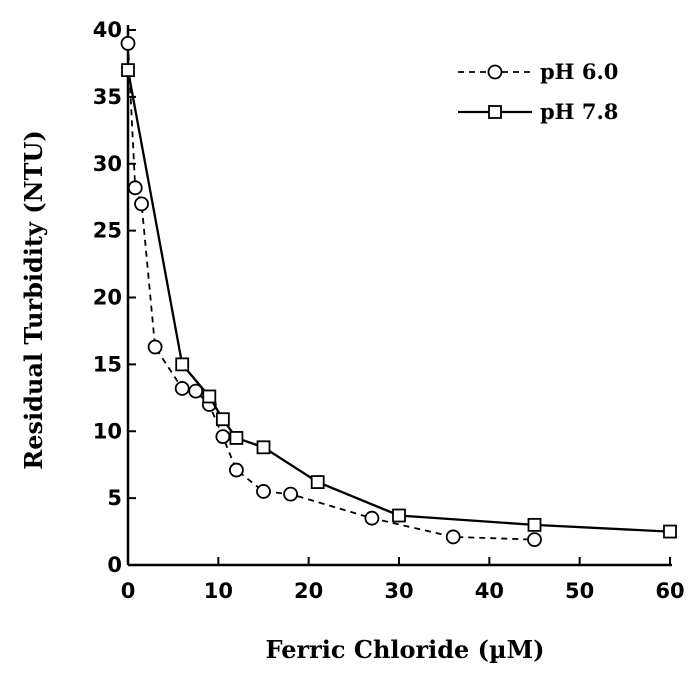 This screenshot has height=674, width=700. What do you see at coordinates (107, 30) in the screenshot?
I see `y-tick-label: 40` at bounding box center [107, 30].